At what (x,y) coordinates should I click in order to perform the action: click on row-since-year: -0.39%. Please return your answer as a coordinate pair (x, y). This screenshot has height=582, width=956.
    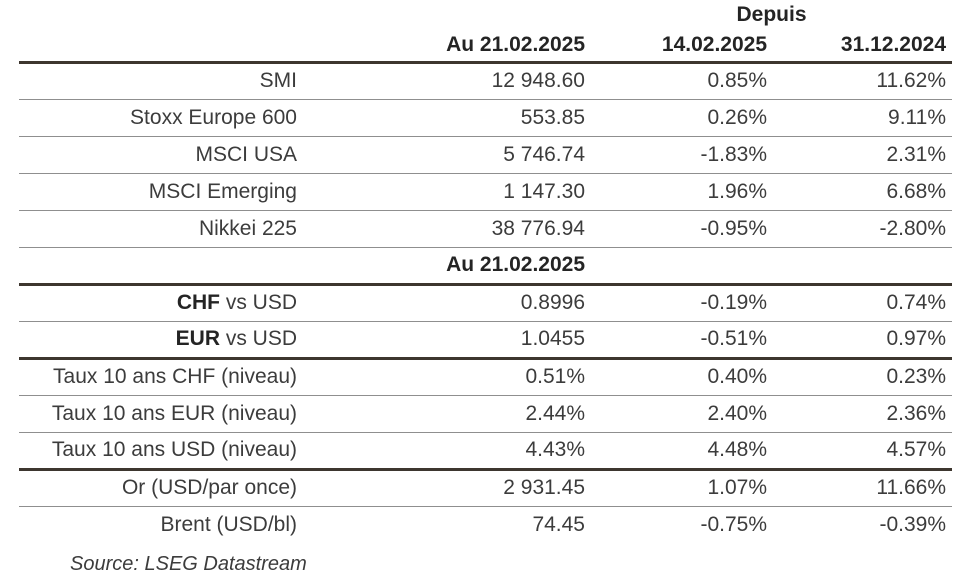
    Looking at the image, I should click on (913, 524).